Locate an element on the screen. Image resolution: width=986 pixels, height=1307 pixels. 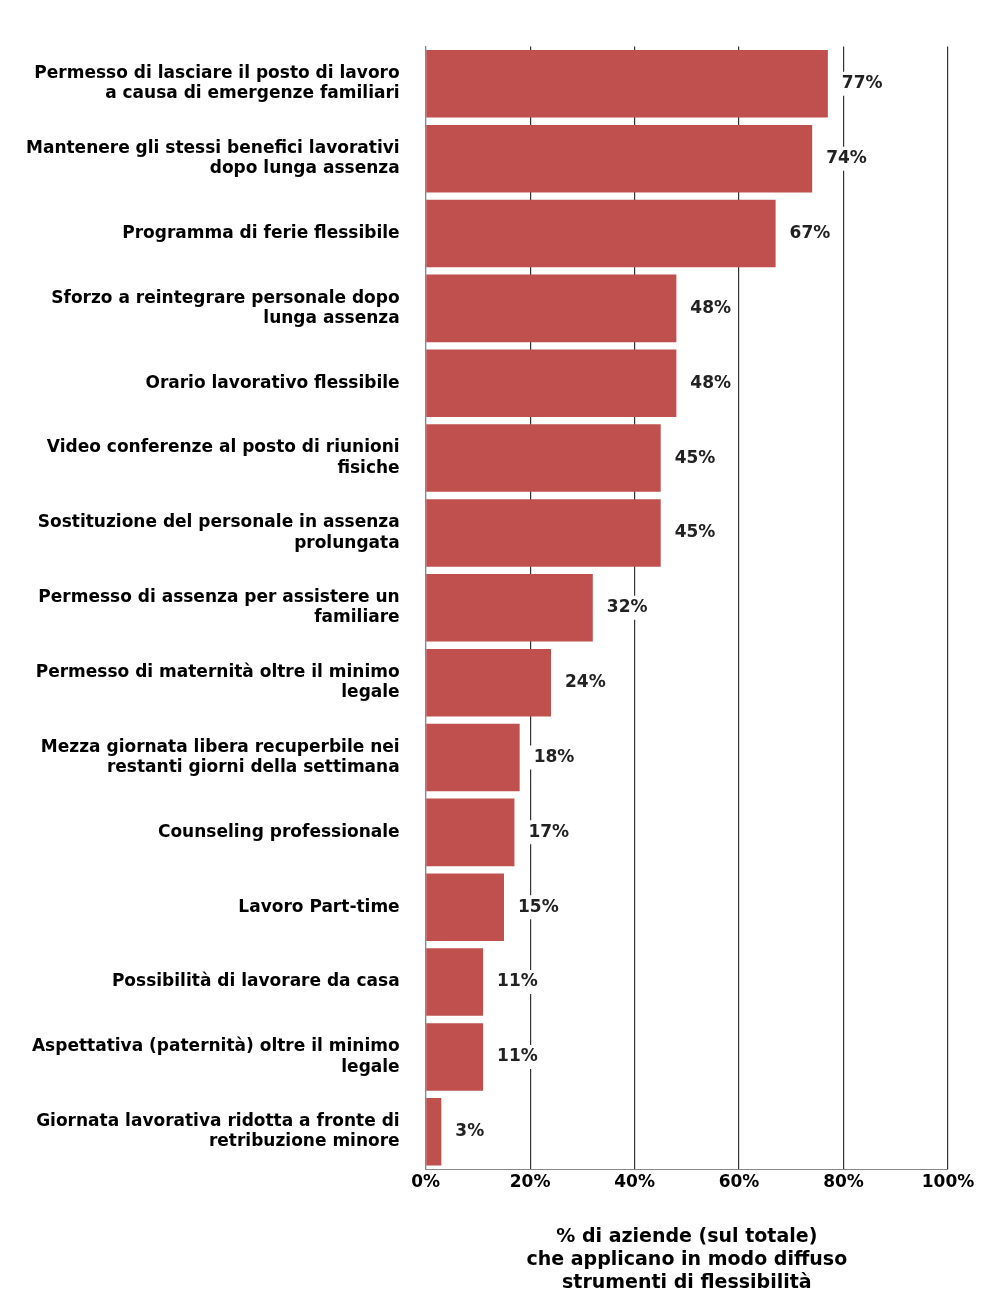
data-label: 77% is located at coordinates (862, 82).